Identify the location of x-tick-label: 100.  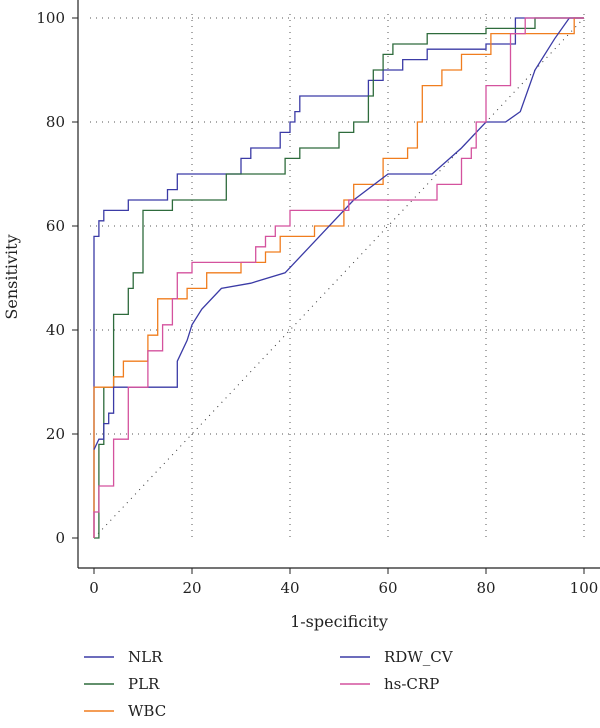
(584, 588).